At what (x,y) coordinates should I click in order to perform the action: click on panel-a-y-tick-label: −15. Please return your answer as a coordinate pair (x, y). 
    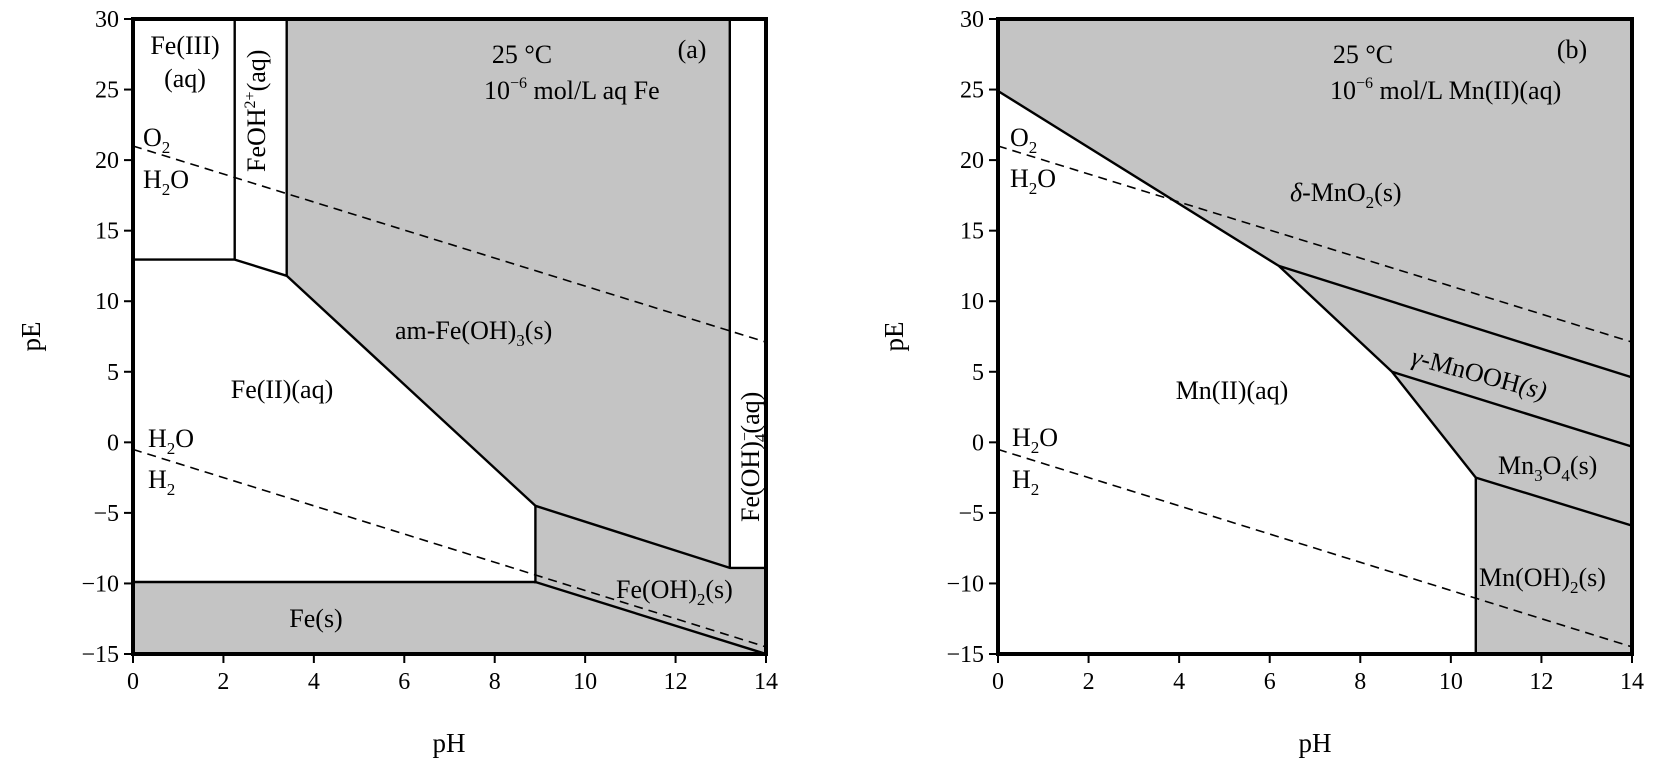
    Looking at the image, I should click on (100, 655).